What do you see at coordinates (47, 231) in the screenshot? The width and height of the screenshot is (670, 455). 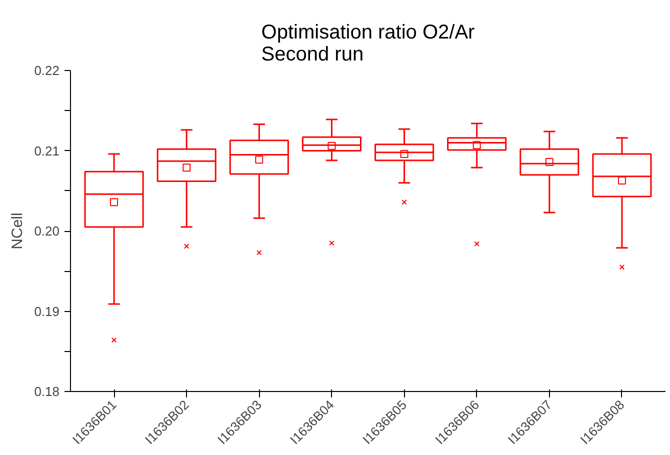 I see `y-tick-label: 0.20` at bounding box center [47, 231].